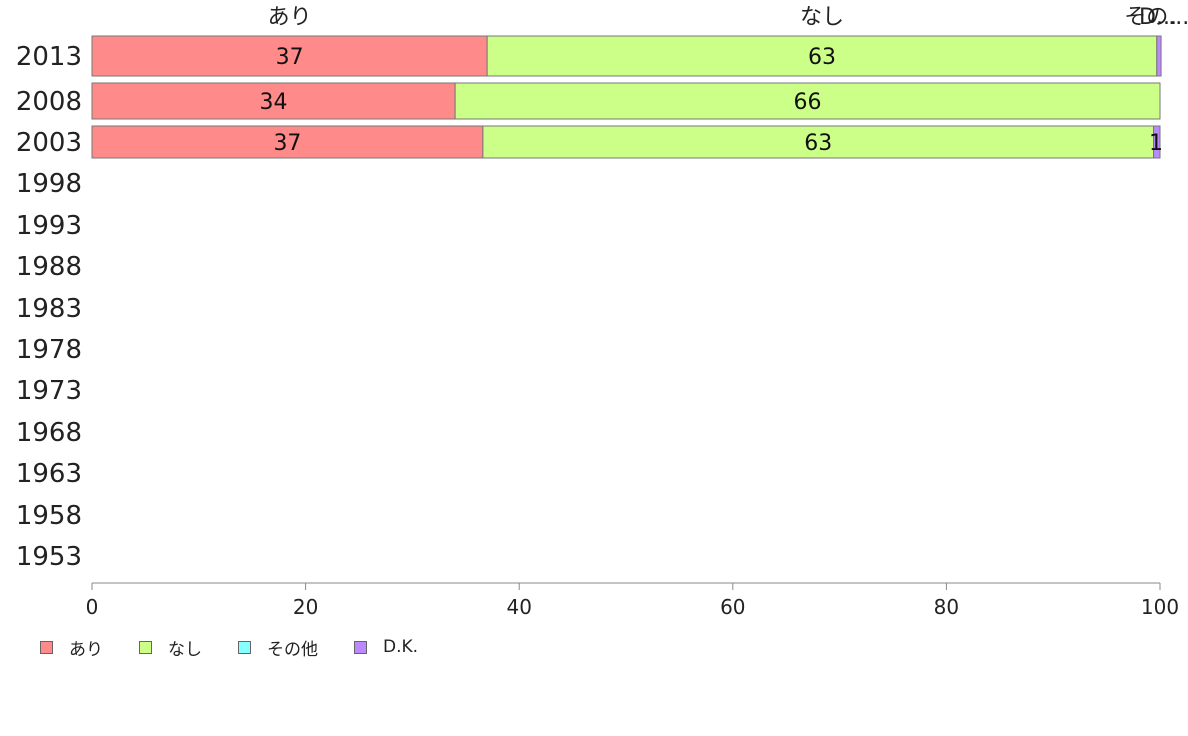  I want to click on x-tick-label-40: 40, so click(518, 607).